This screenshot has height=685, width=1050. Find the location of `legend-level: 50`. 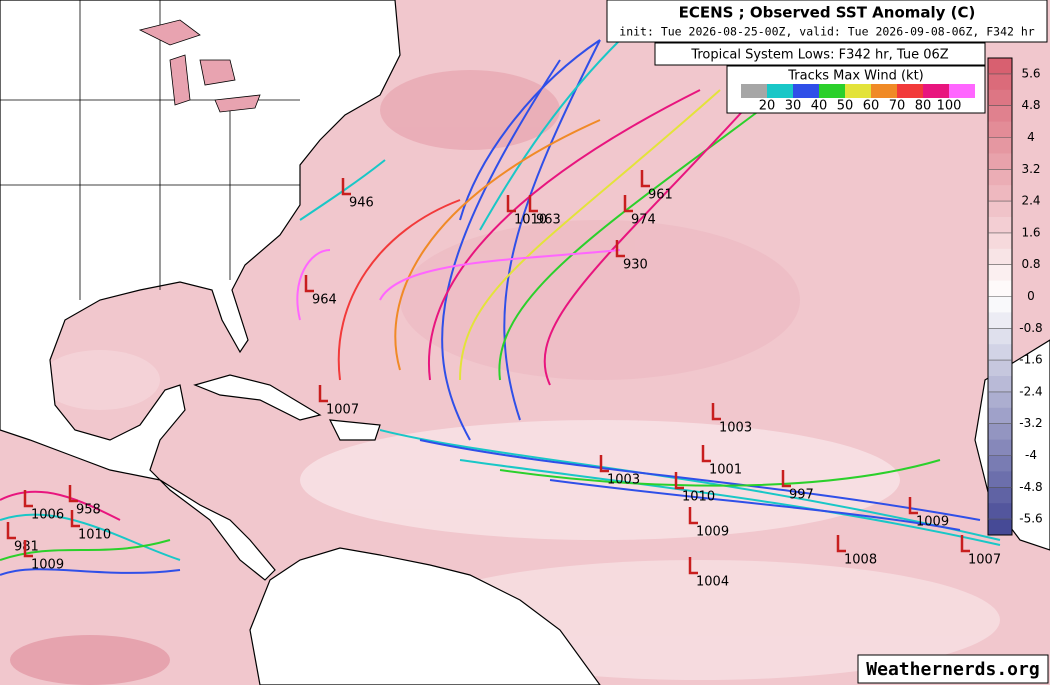

legend-level: 50 is located at coordinates (845, 106).